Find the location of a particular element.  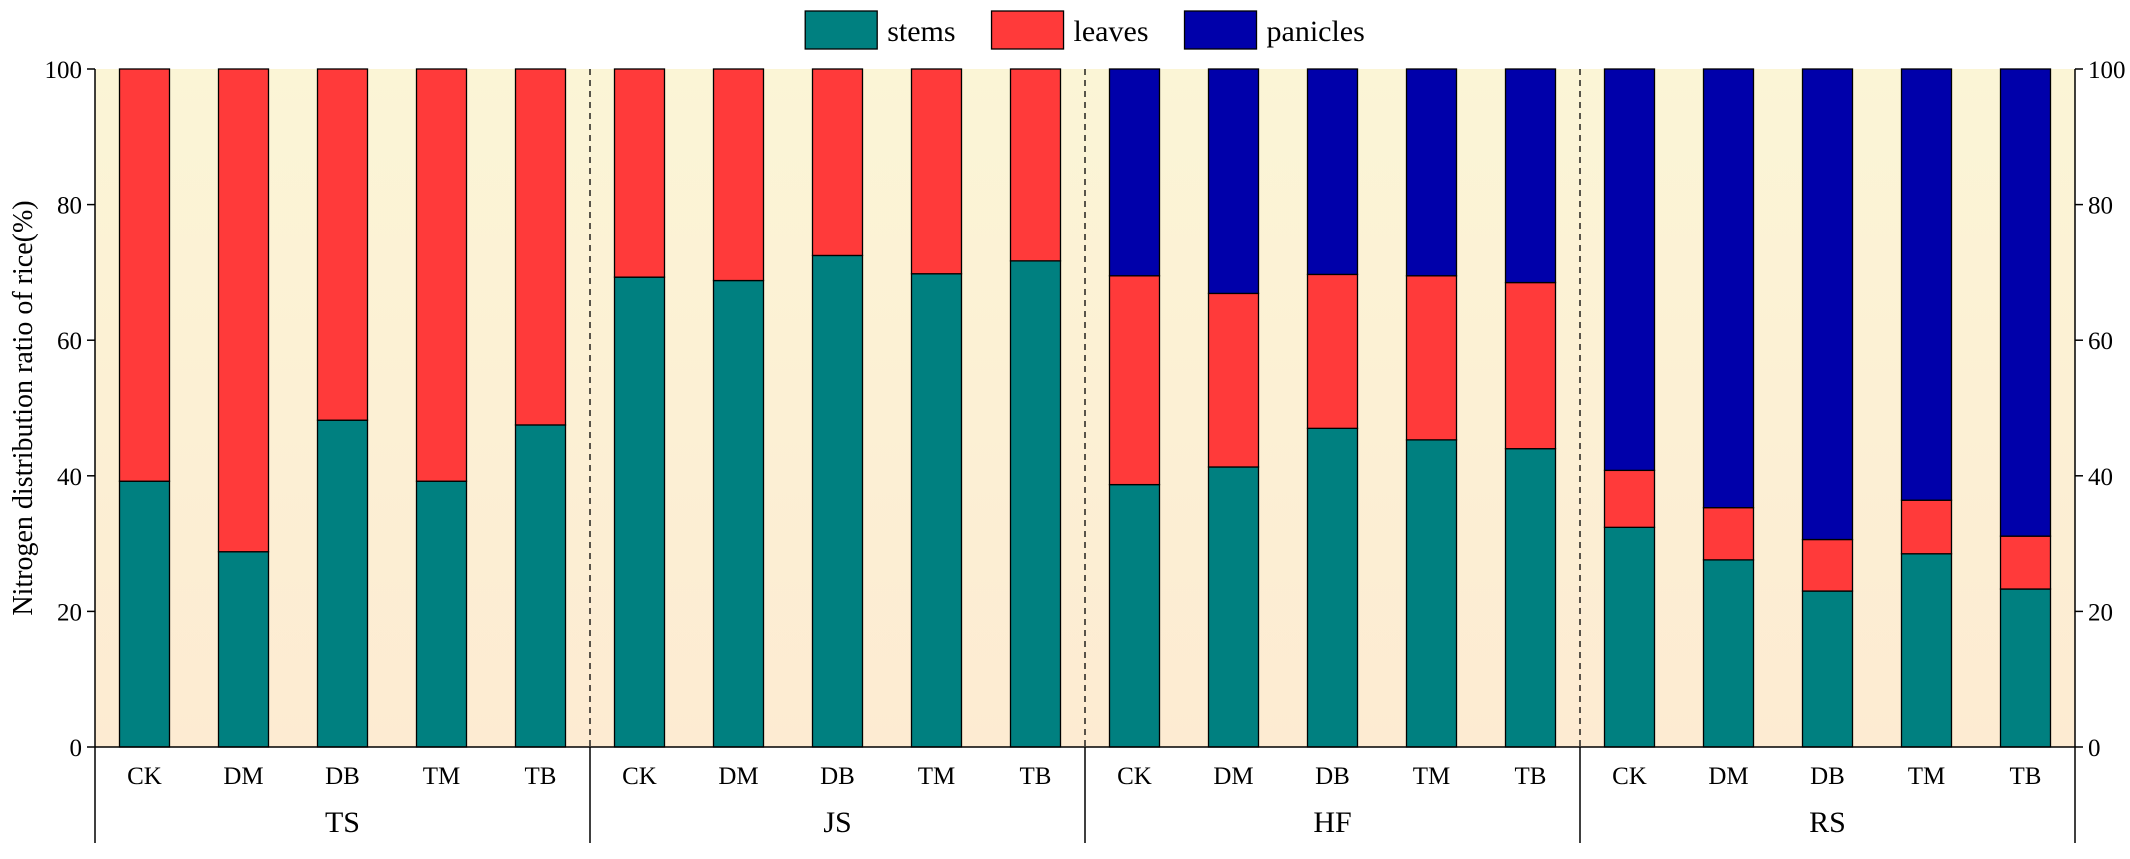

bar-js-ck-stems is located at coordinates (639, 512).